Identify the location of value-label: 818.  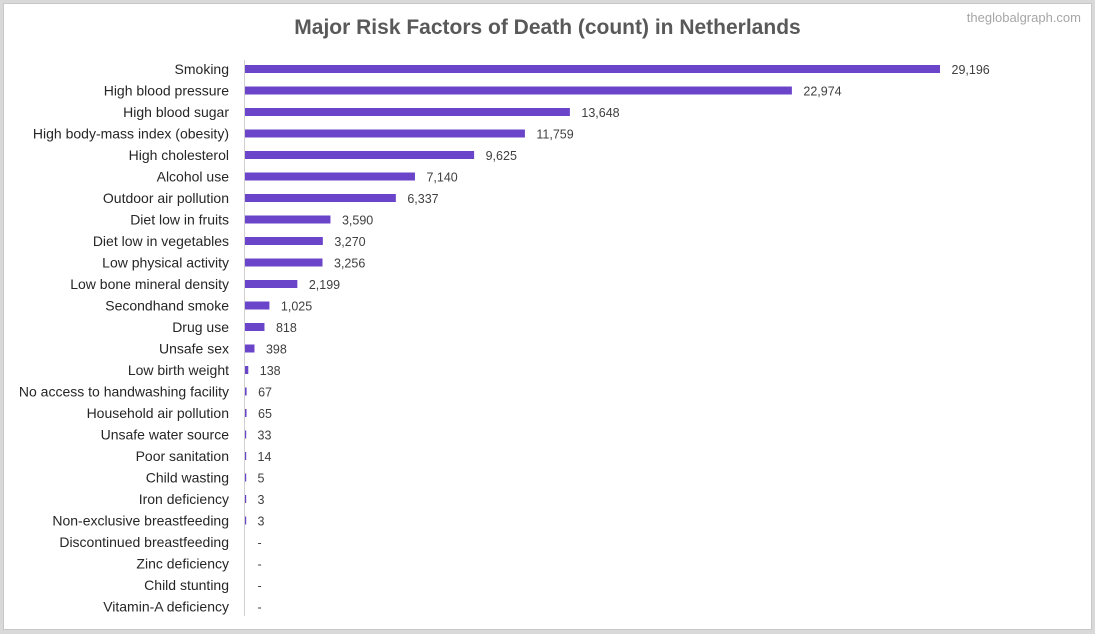
(286, 328).